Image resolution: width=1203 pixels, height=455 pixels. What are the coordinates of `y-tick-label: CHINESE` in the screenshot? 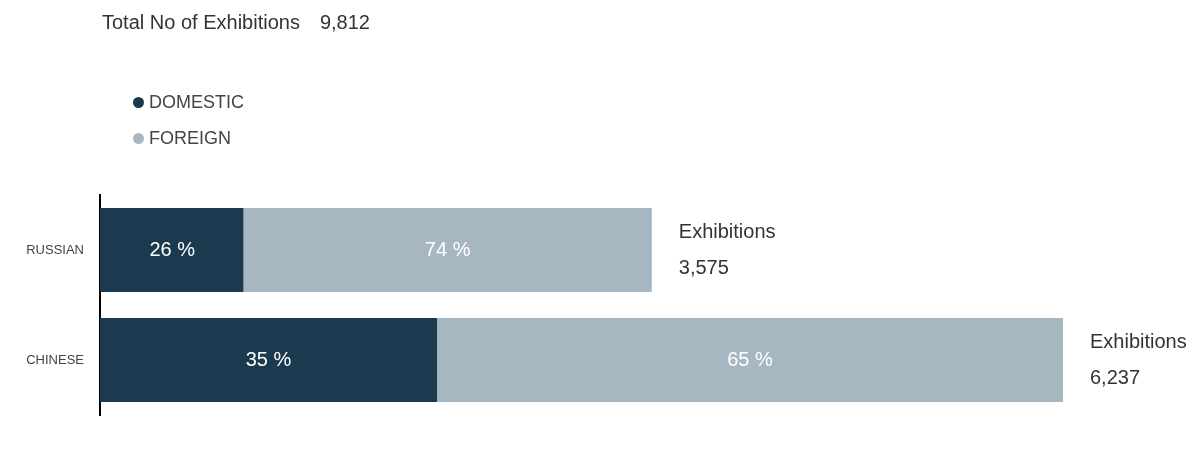 It's located at (55, 359).